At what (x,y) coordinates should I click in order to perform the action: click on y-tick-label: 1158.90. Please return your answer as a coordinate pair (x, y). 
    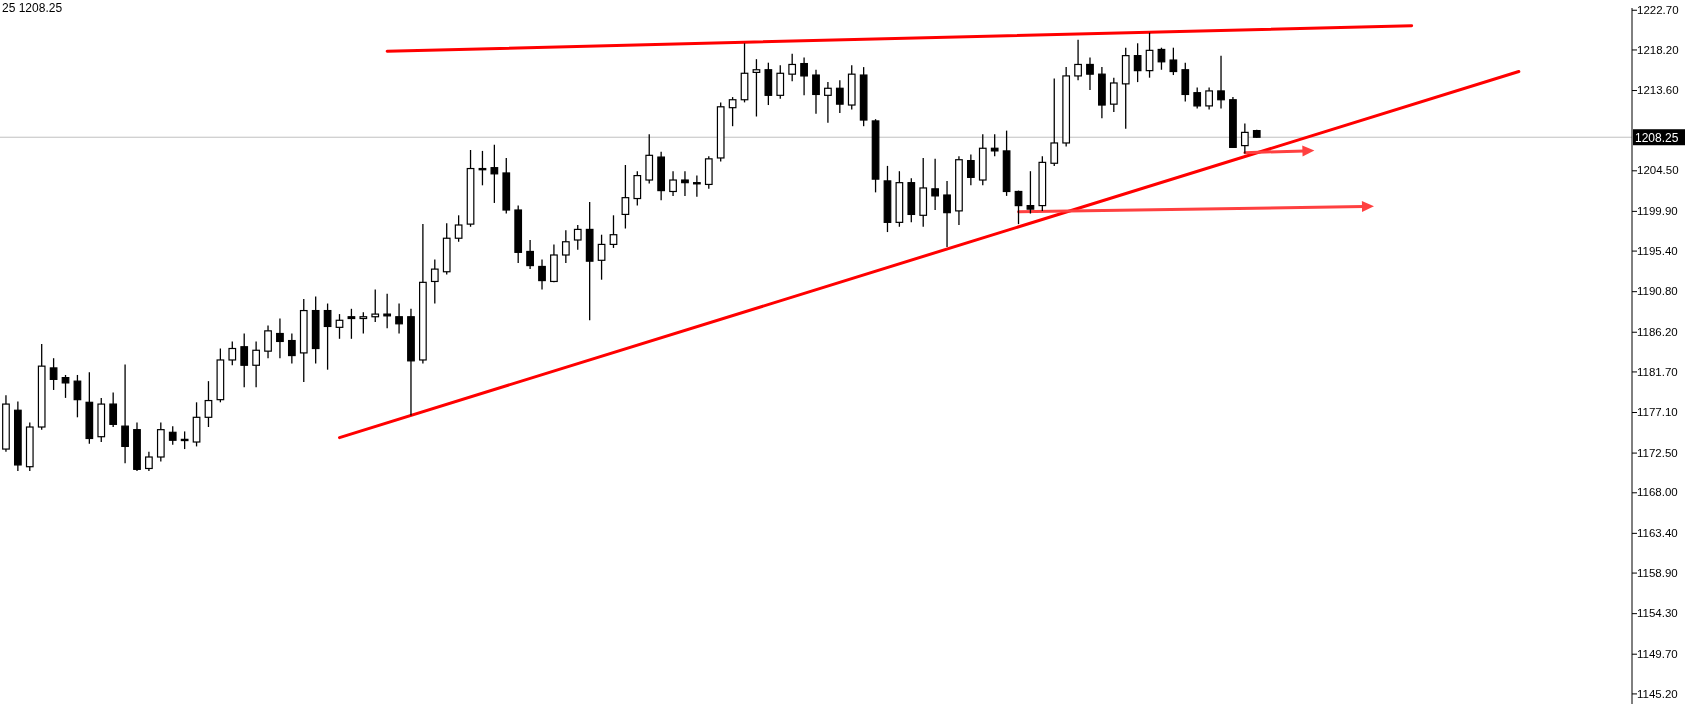
    Looking at the image, I should click on (1657, 572).